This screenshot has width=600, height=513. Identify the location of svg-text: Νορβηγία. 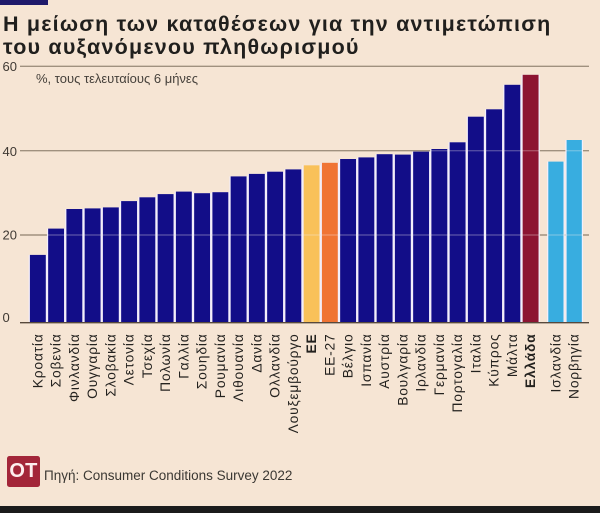
(574, 366).